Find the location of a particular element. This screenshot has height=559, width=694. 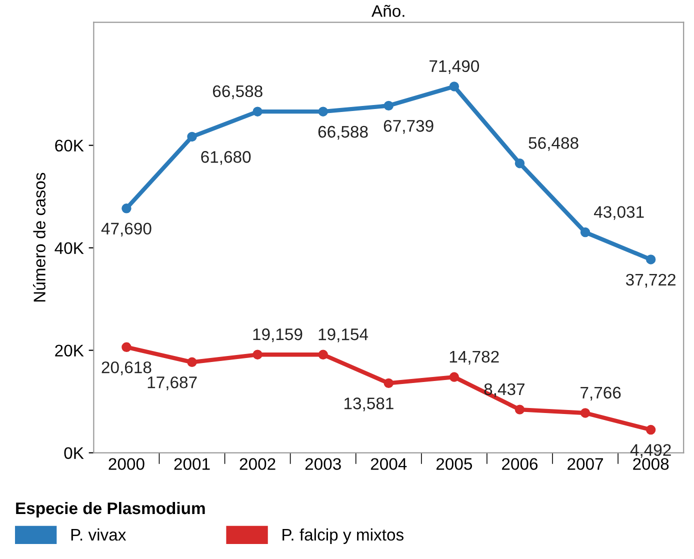

x-tick-label: 2003 is located at coordinates (323, 464).